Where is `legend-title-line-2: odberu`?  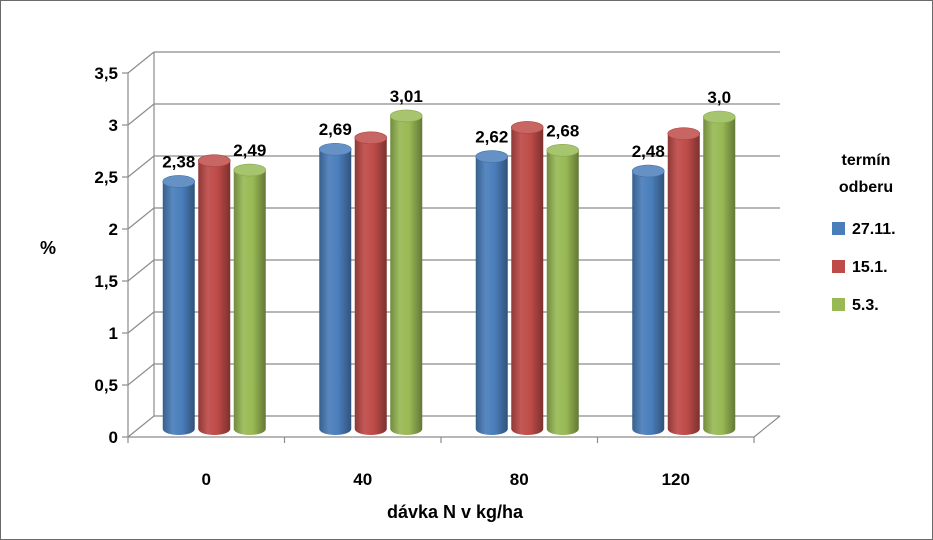 legend-title-line-2: odberu is located at coordinates (866, 187).